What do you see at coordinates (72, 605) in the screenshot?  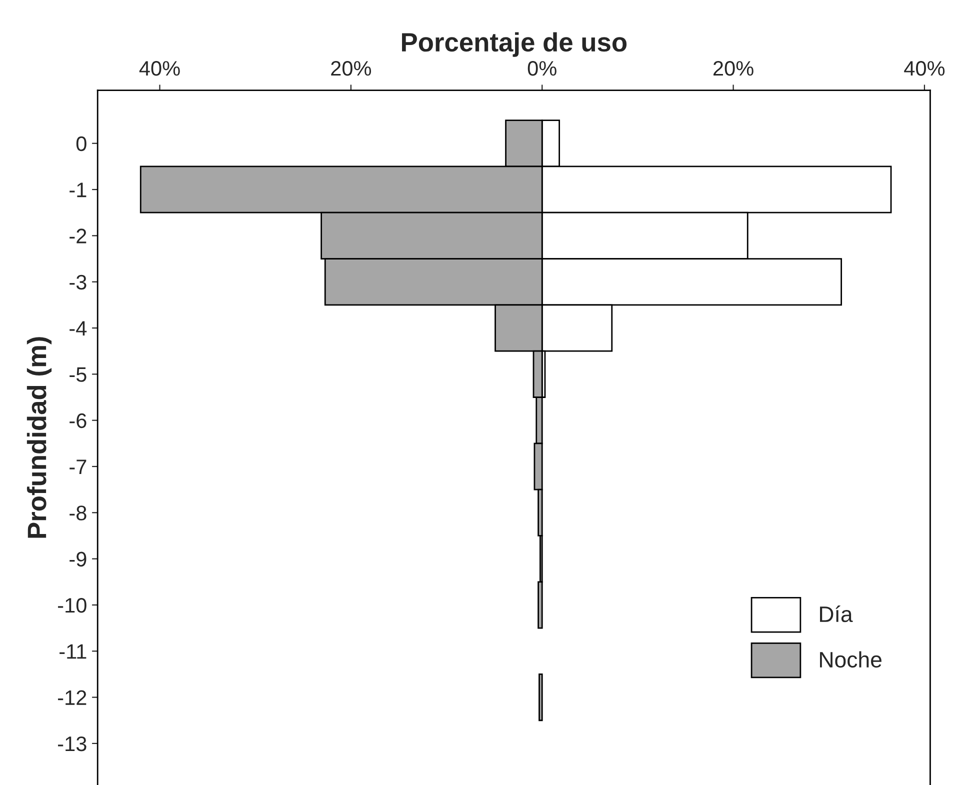 I see `y-tick-label: -10` at bounding box center [72, 605].